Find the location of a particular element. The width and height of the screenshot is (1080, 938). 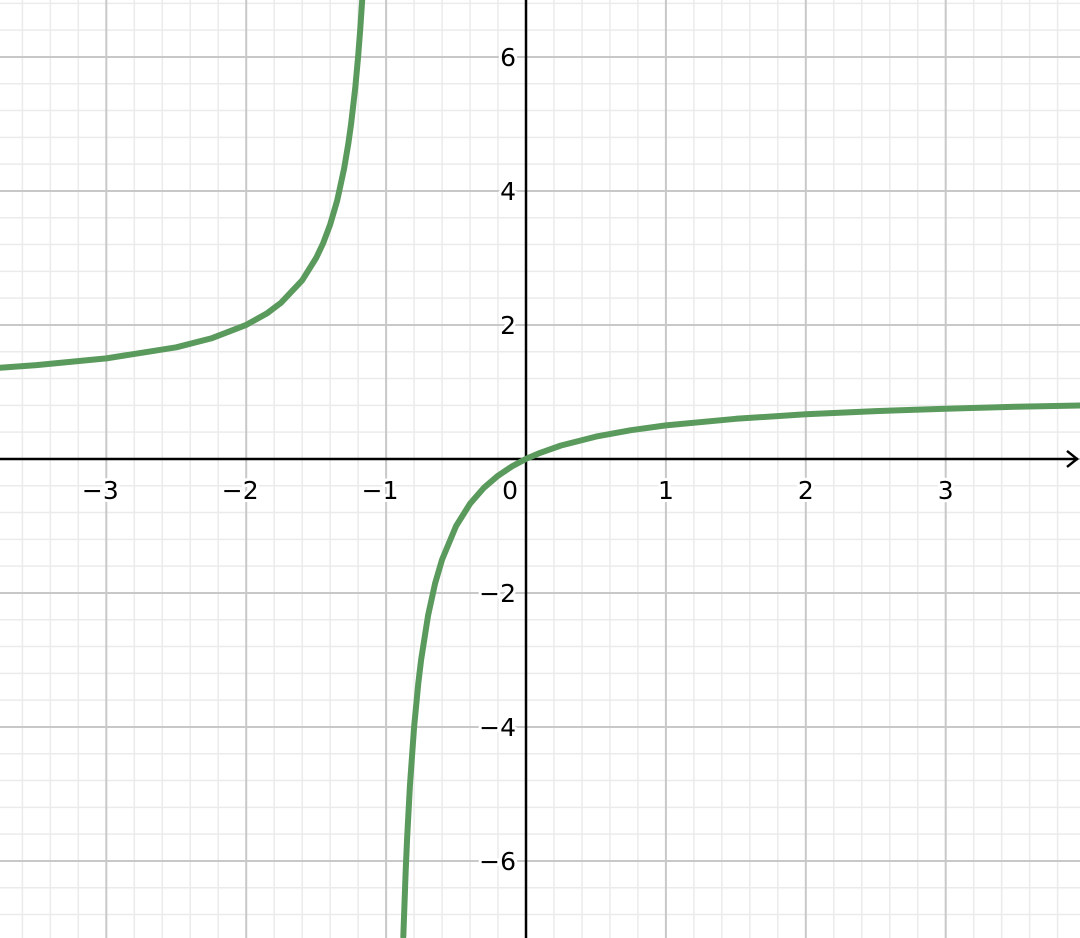

x-tick-label: 1 is located at coordinates (666, 490).